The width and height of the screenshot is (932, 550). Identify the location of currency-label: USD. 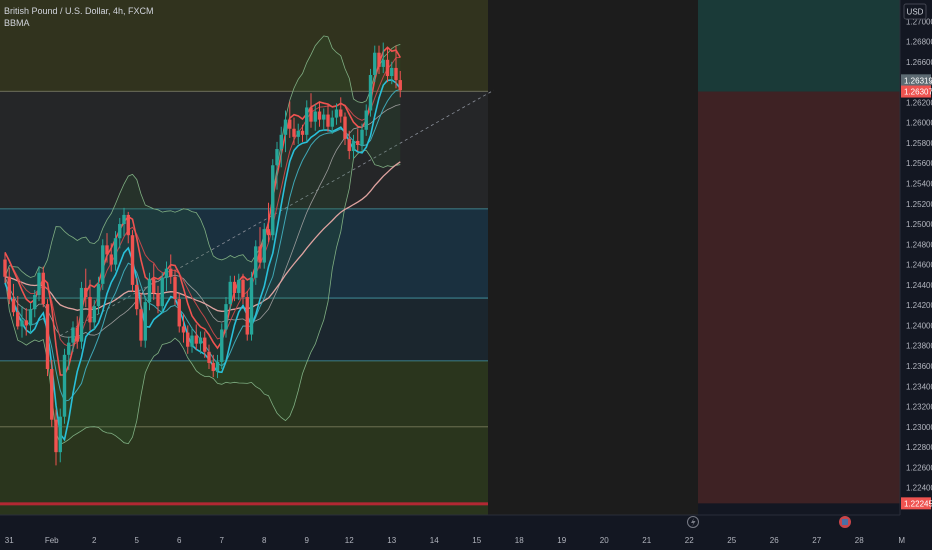
(915, 12).